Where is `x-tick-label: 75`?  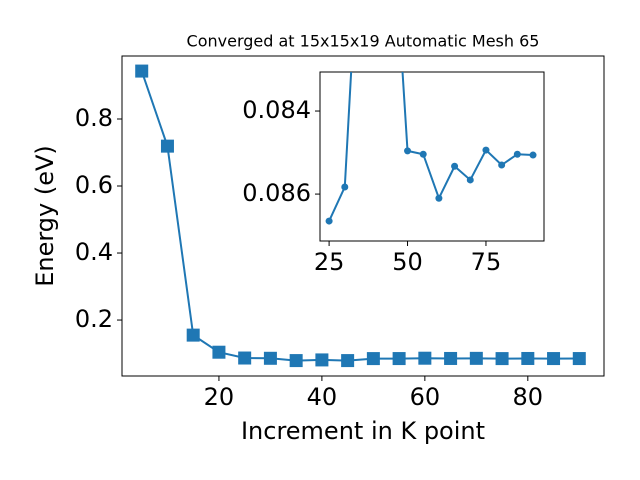 x-tick-label: 75 is located at coordinates (486, 262).